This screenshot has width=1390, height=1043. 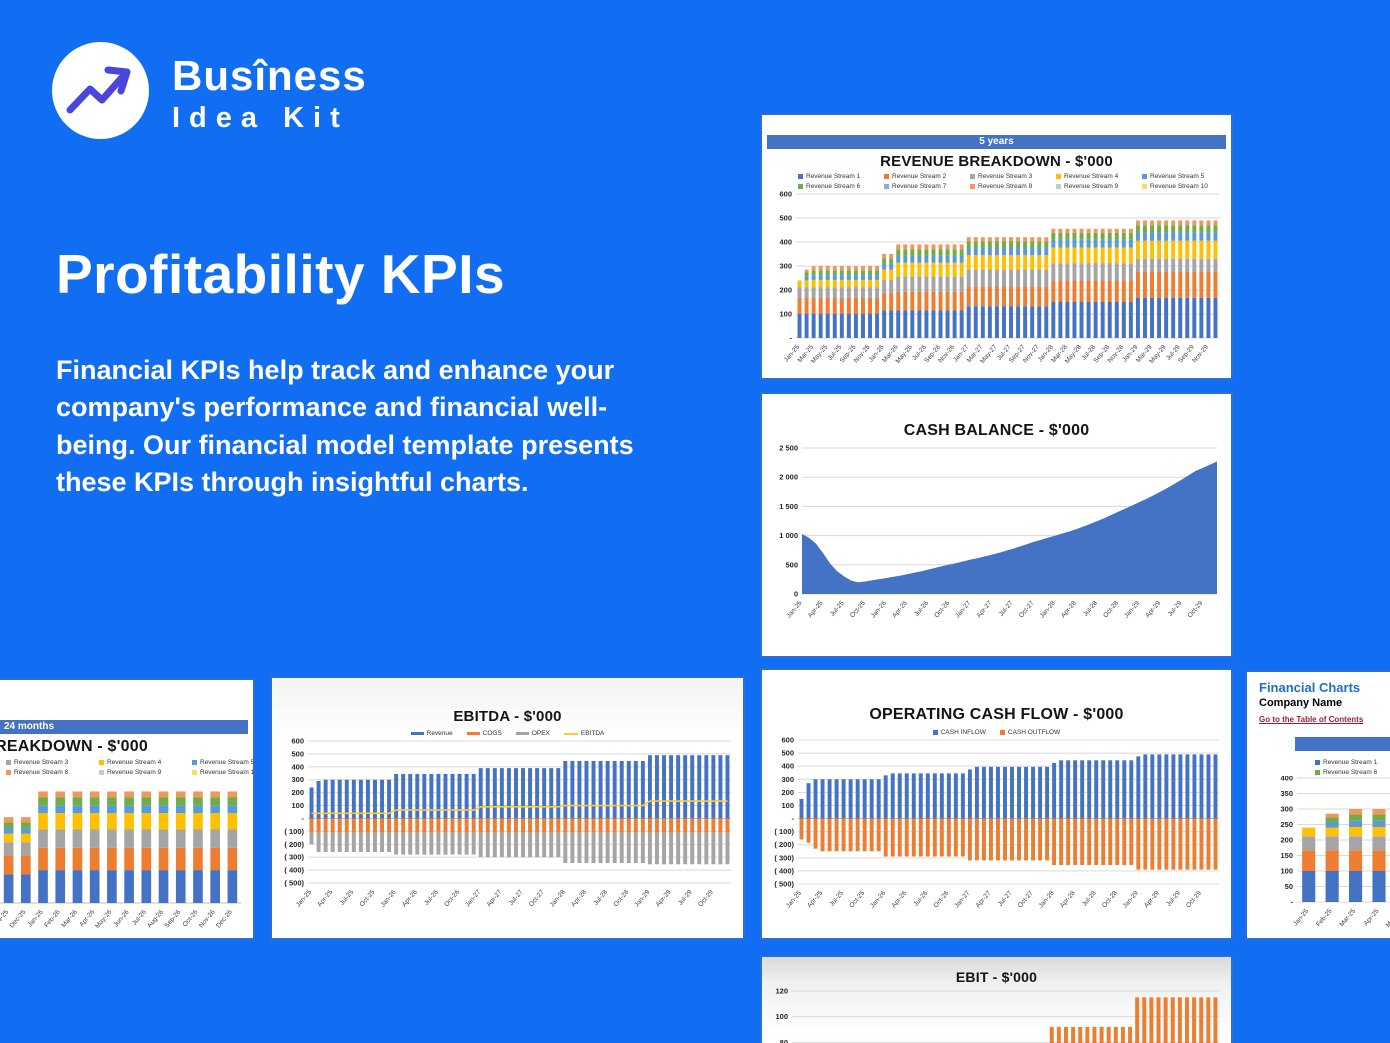 What do you see at coordinates (784, 831) in the screenshot?
I see `svg-text: ( 100)` at bounding box center [784, 831].